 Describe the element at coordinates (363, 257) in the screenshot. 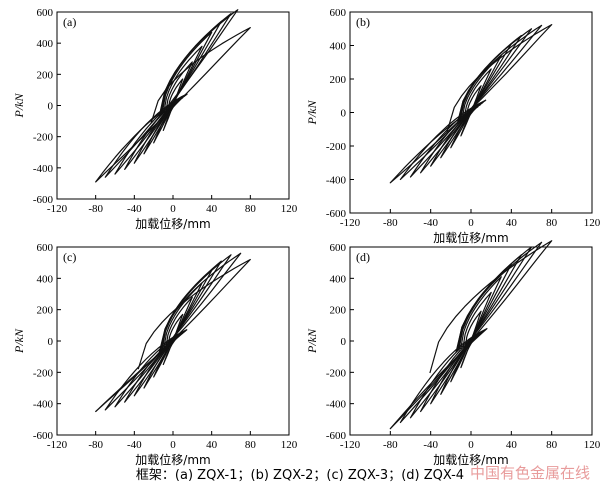

I see `panel-label: (d)` at that location.